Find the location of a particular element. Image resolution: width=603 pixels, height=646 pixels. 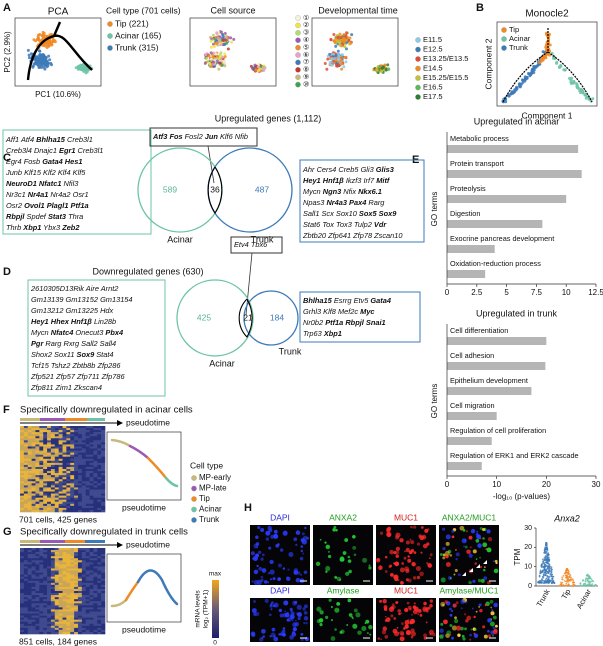

x-axis-label: Component 1 is located at coordinates (546, 115).